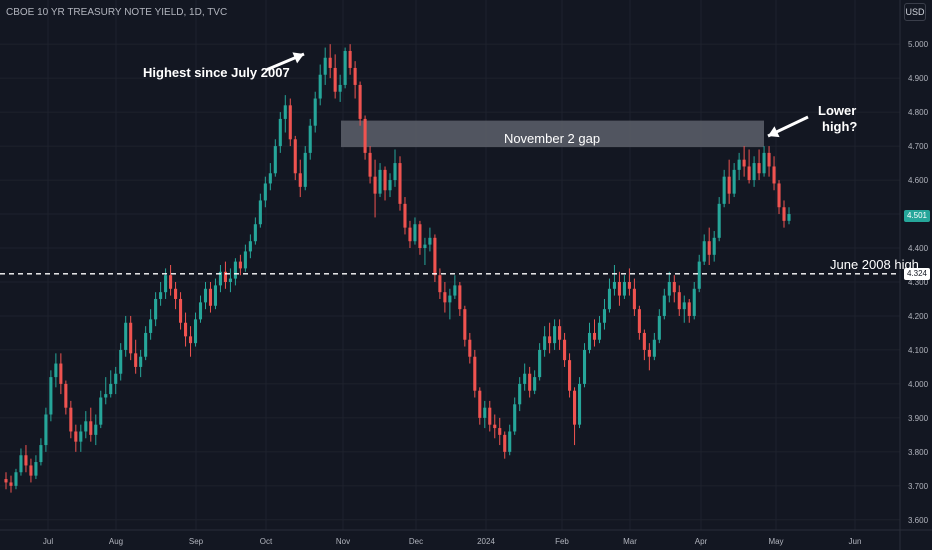 This screenshot has height=550, width=932. What do you see at coordinates (701, 541) in the screenshot?
I see `x-tick-label: Apr` at bounding box center [701, 541].